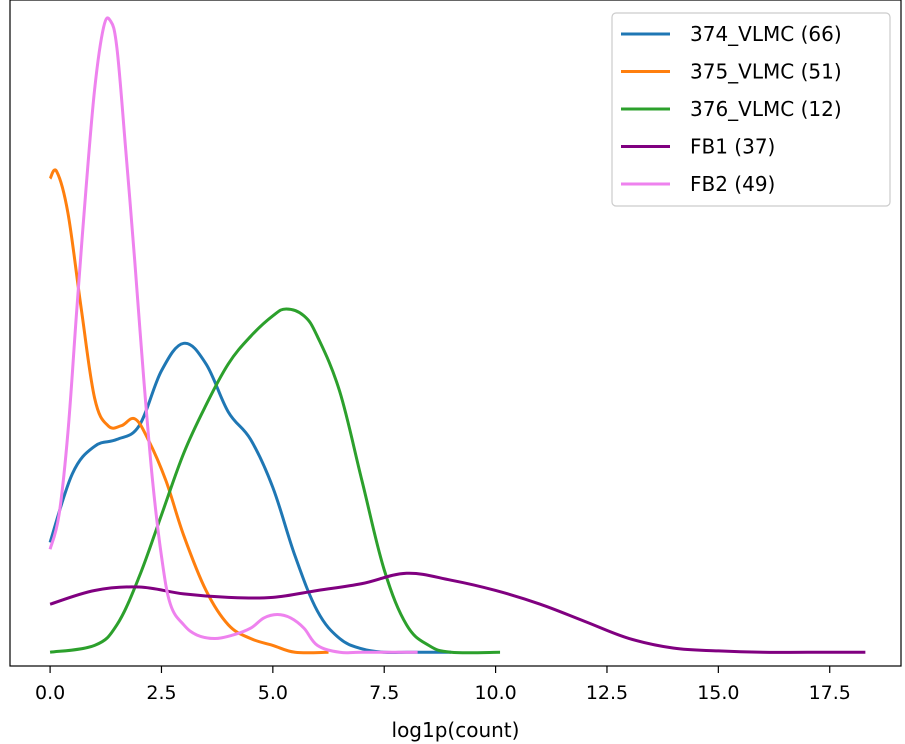 The height and width of the screenshot is (744, 905). I want to click on x-tick-label: 17.5, so click(830, 693).